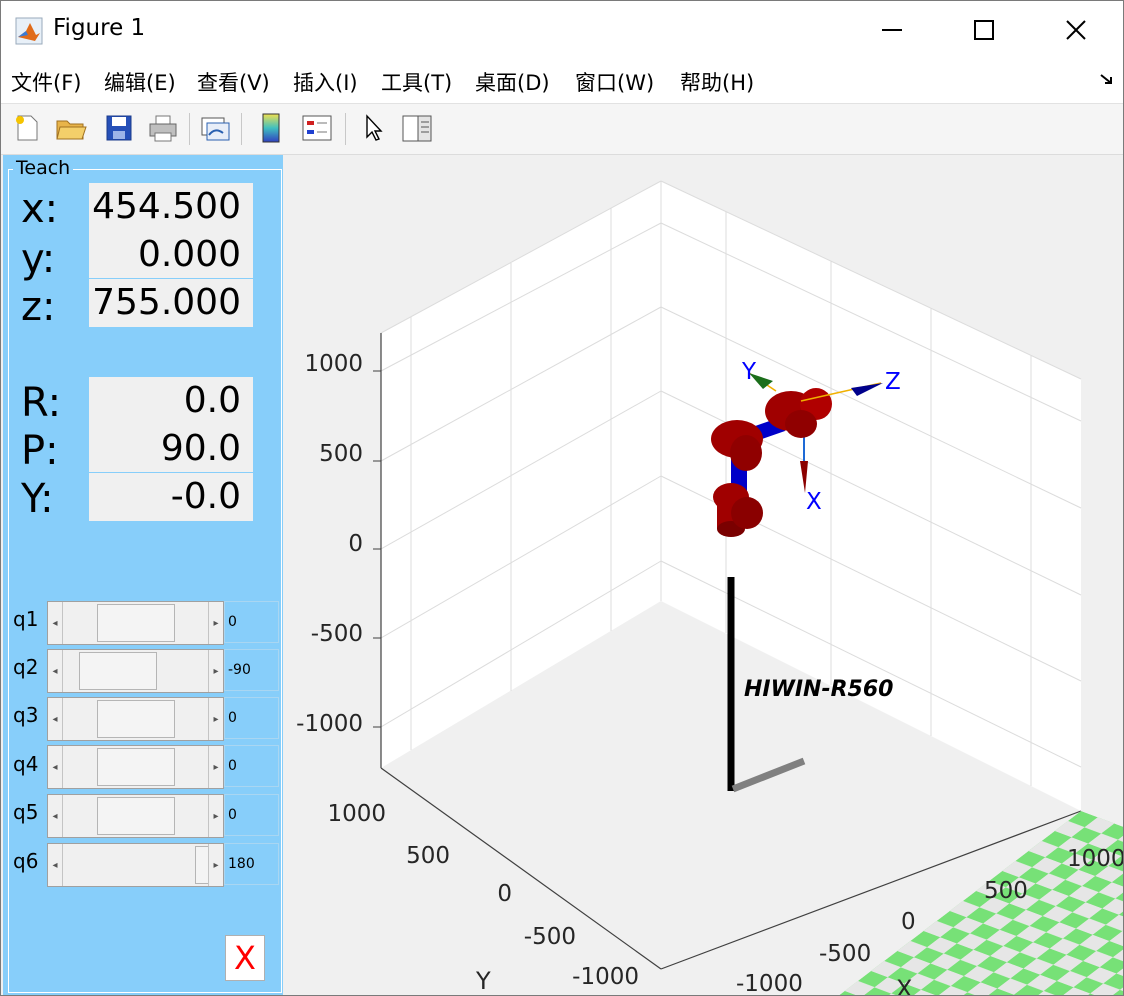 This screenshot has height=996, width=1124. What do you see at coordinates (814, 502) in the screenshot?
I see `frame-x-label: X` at bounding box center [814, 502].